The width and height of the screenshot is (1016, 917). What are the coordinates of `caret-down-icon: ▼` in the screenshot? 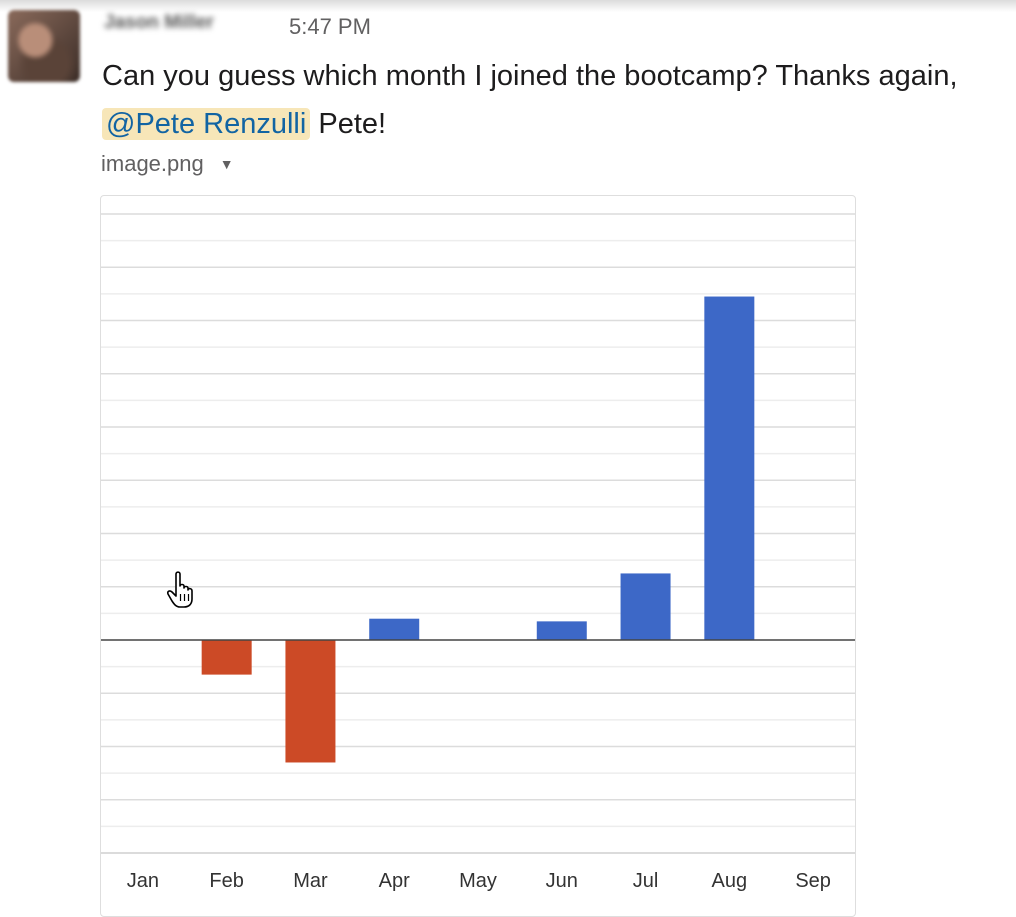 It's located at (226, 164).